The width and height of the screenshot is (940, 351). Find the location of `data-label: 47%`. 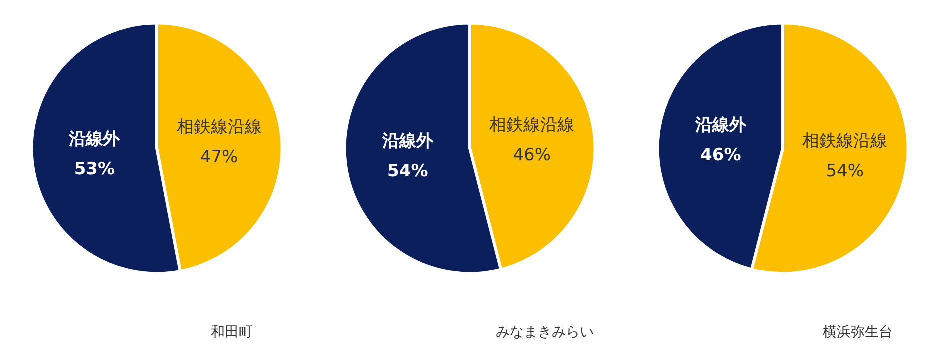

data-label: 47% is located at coordinates (219, 158).